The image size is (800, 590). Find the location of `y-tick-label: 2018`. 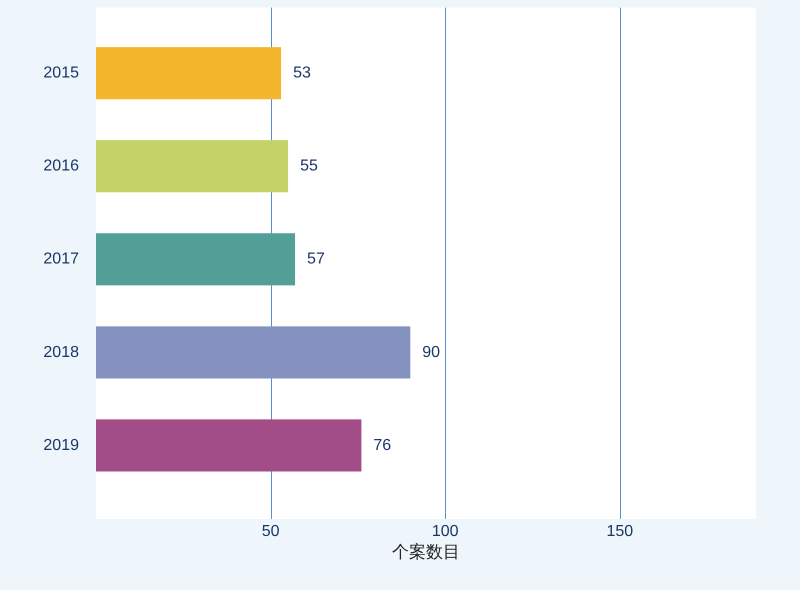

y-tick-label: 2018 is located at coordinates (61, 352).